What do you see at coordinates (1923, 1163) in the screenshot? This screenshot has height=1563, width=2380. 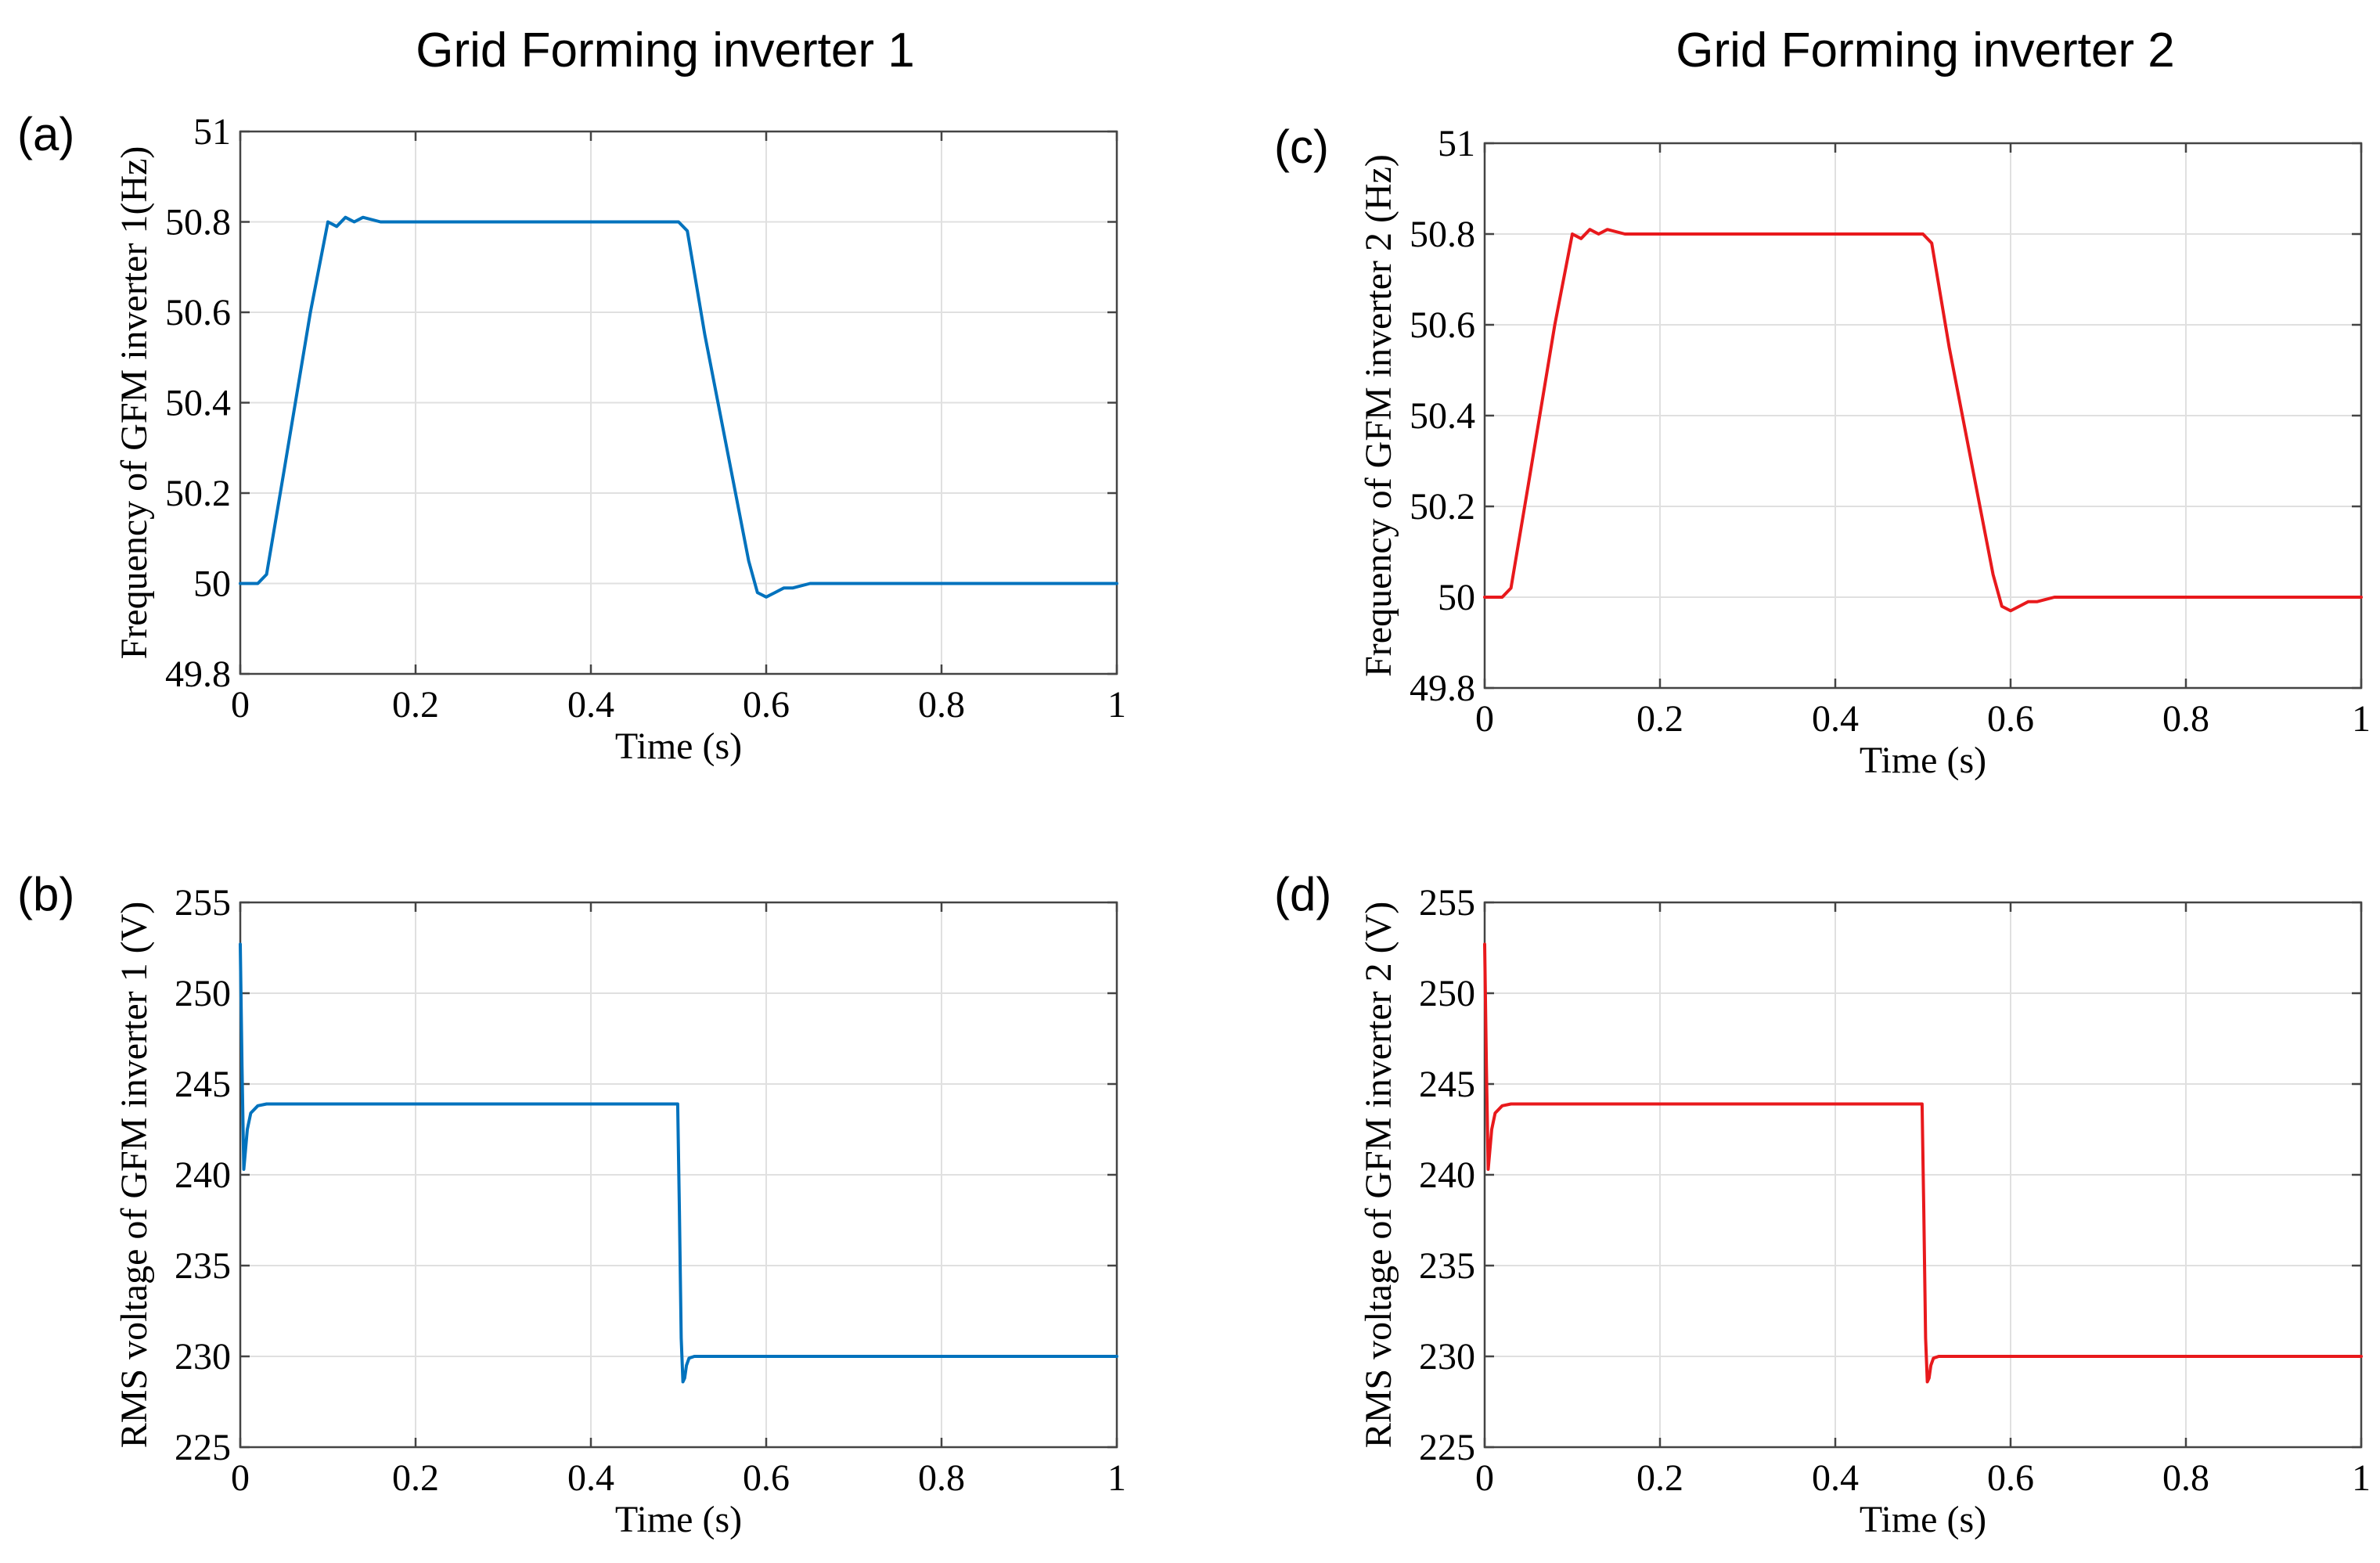 I see `series-line-d` at bounding box center [1923, 1163].